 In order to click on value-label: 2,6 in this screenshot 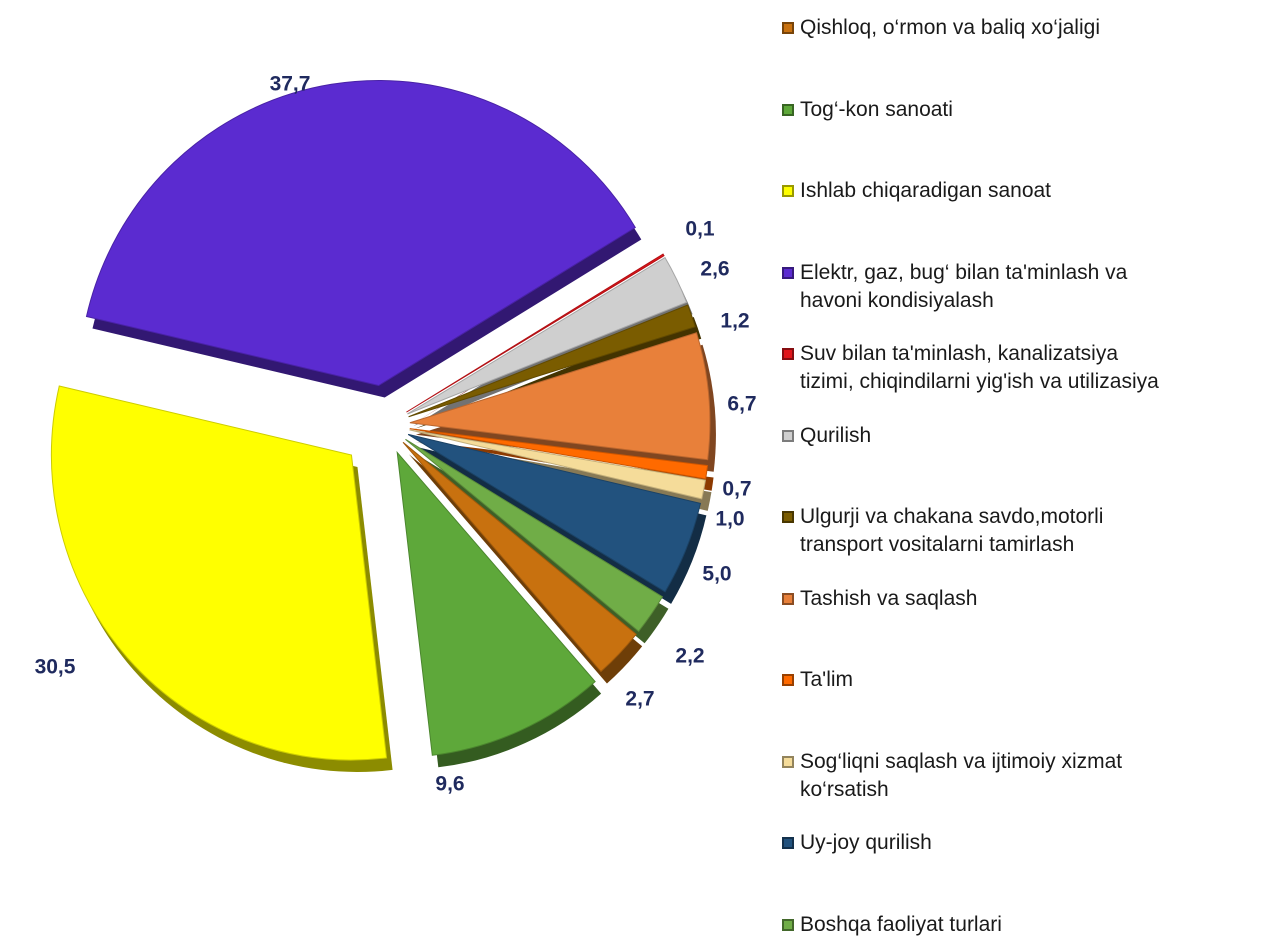, I will do `click(714, 269)`.